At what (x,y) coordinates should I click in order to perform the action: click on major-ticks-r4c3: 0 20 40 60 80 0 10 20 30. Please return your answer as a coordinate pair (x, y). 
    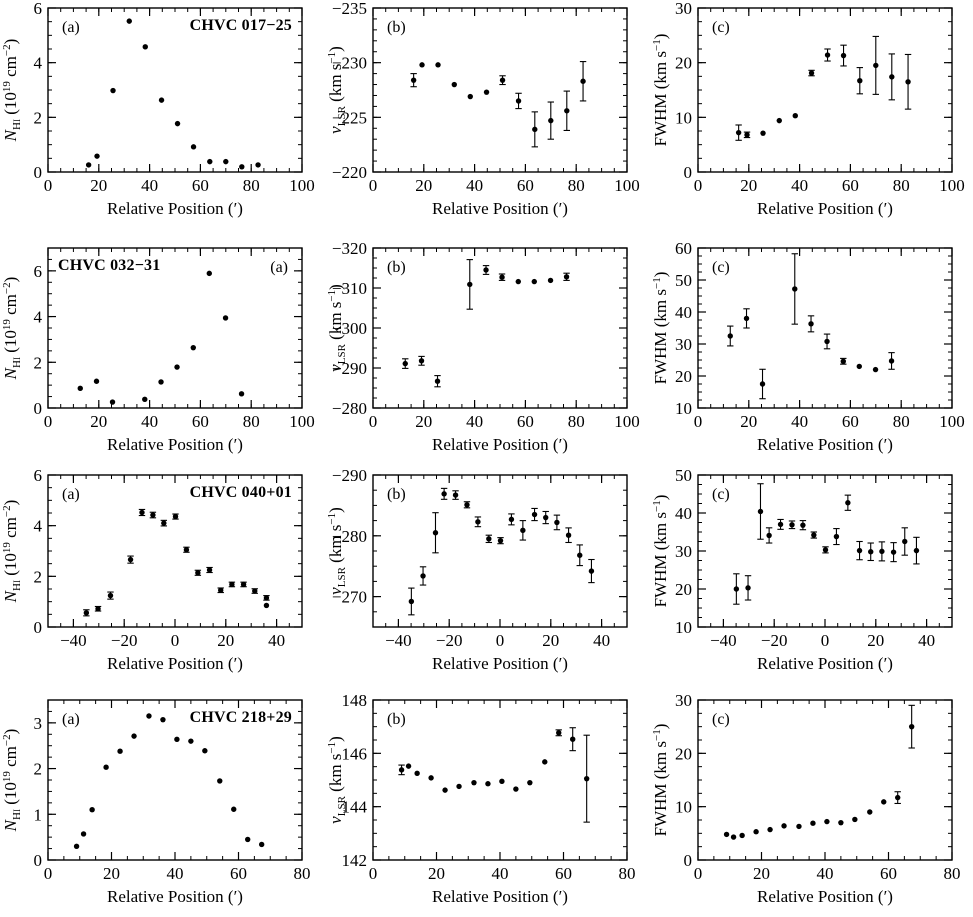
    Looking at the image, I should click on (818, 787).